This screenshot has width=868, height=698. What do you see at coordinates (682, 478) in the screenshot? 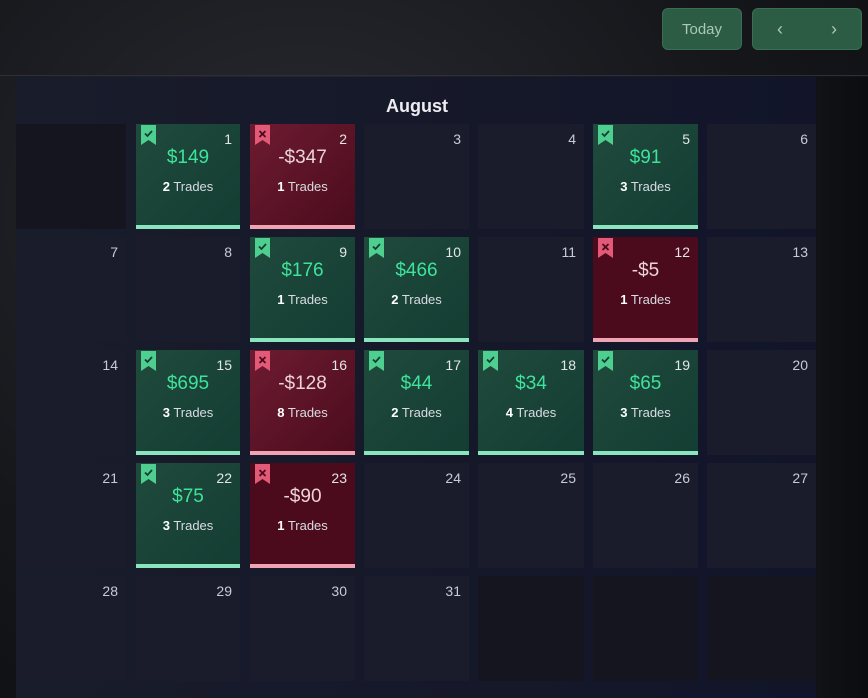
I see `day-number: 26` at bounding box center [682, 478].